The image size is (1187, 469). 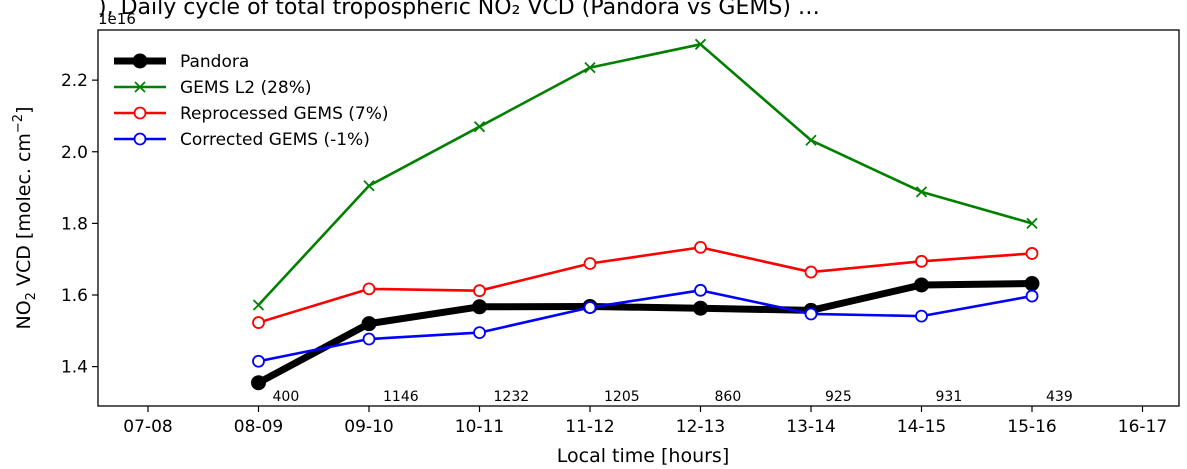 I want to click on legend-label: Corrected GEMS (-1%), so click(x=275, y=140).